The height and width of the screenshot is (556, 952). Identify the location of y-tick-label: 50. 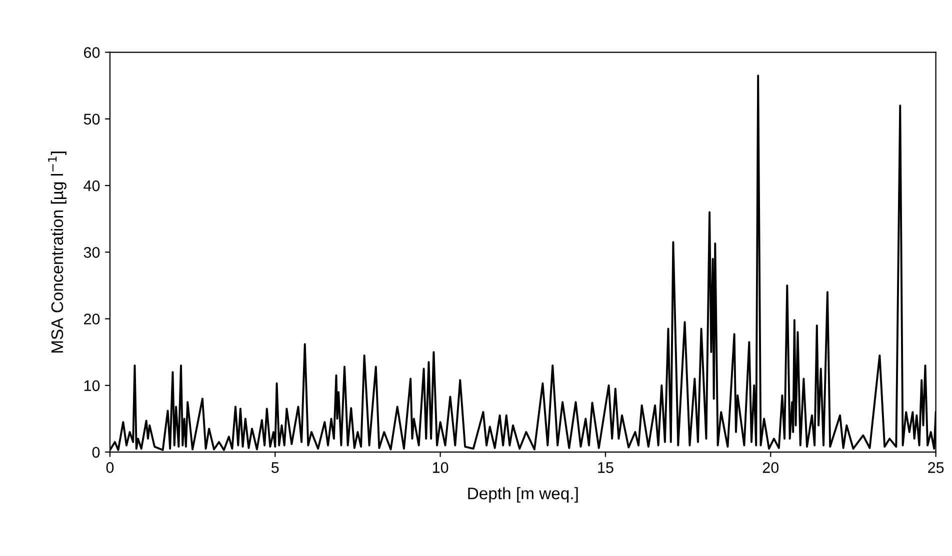
(92, 119).